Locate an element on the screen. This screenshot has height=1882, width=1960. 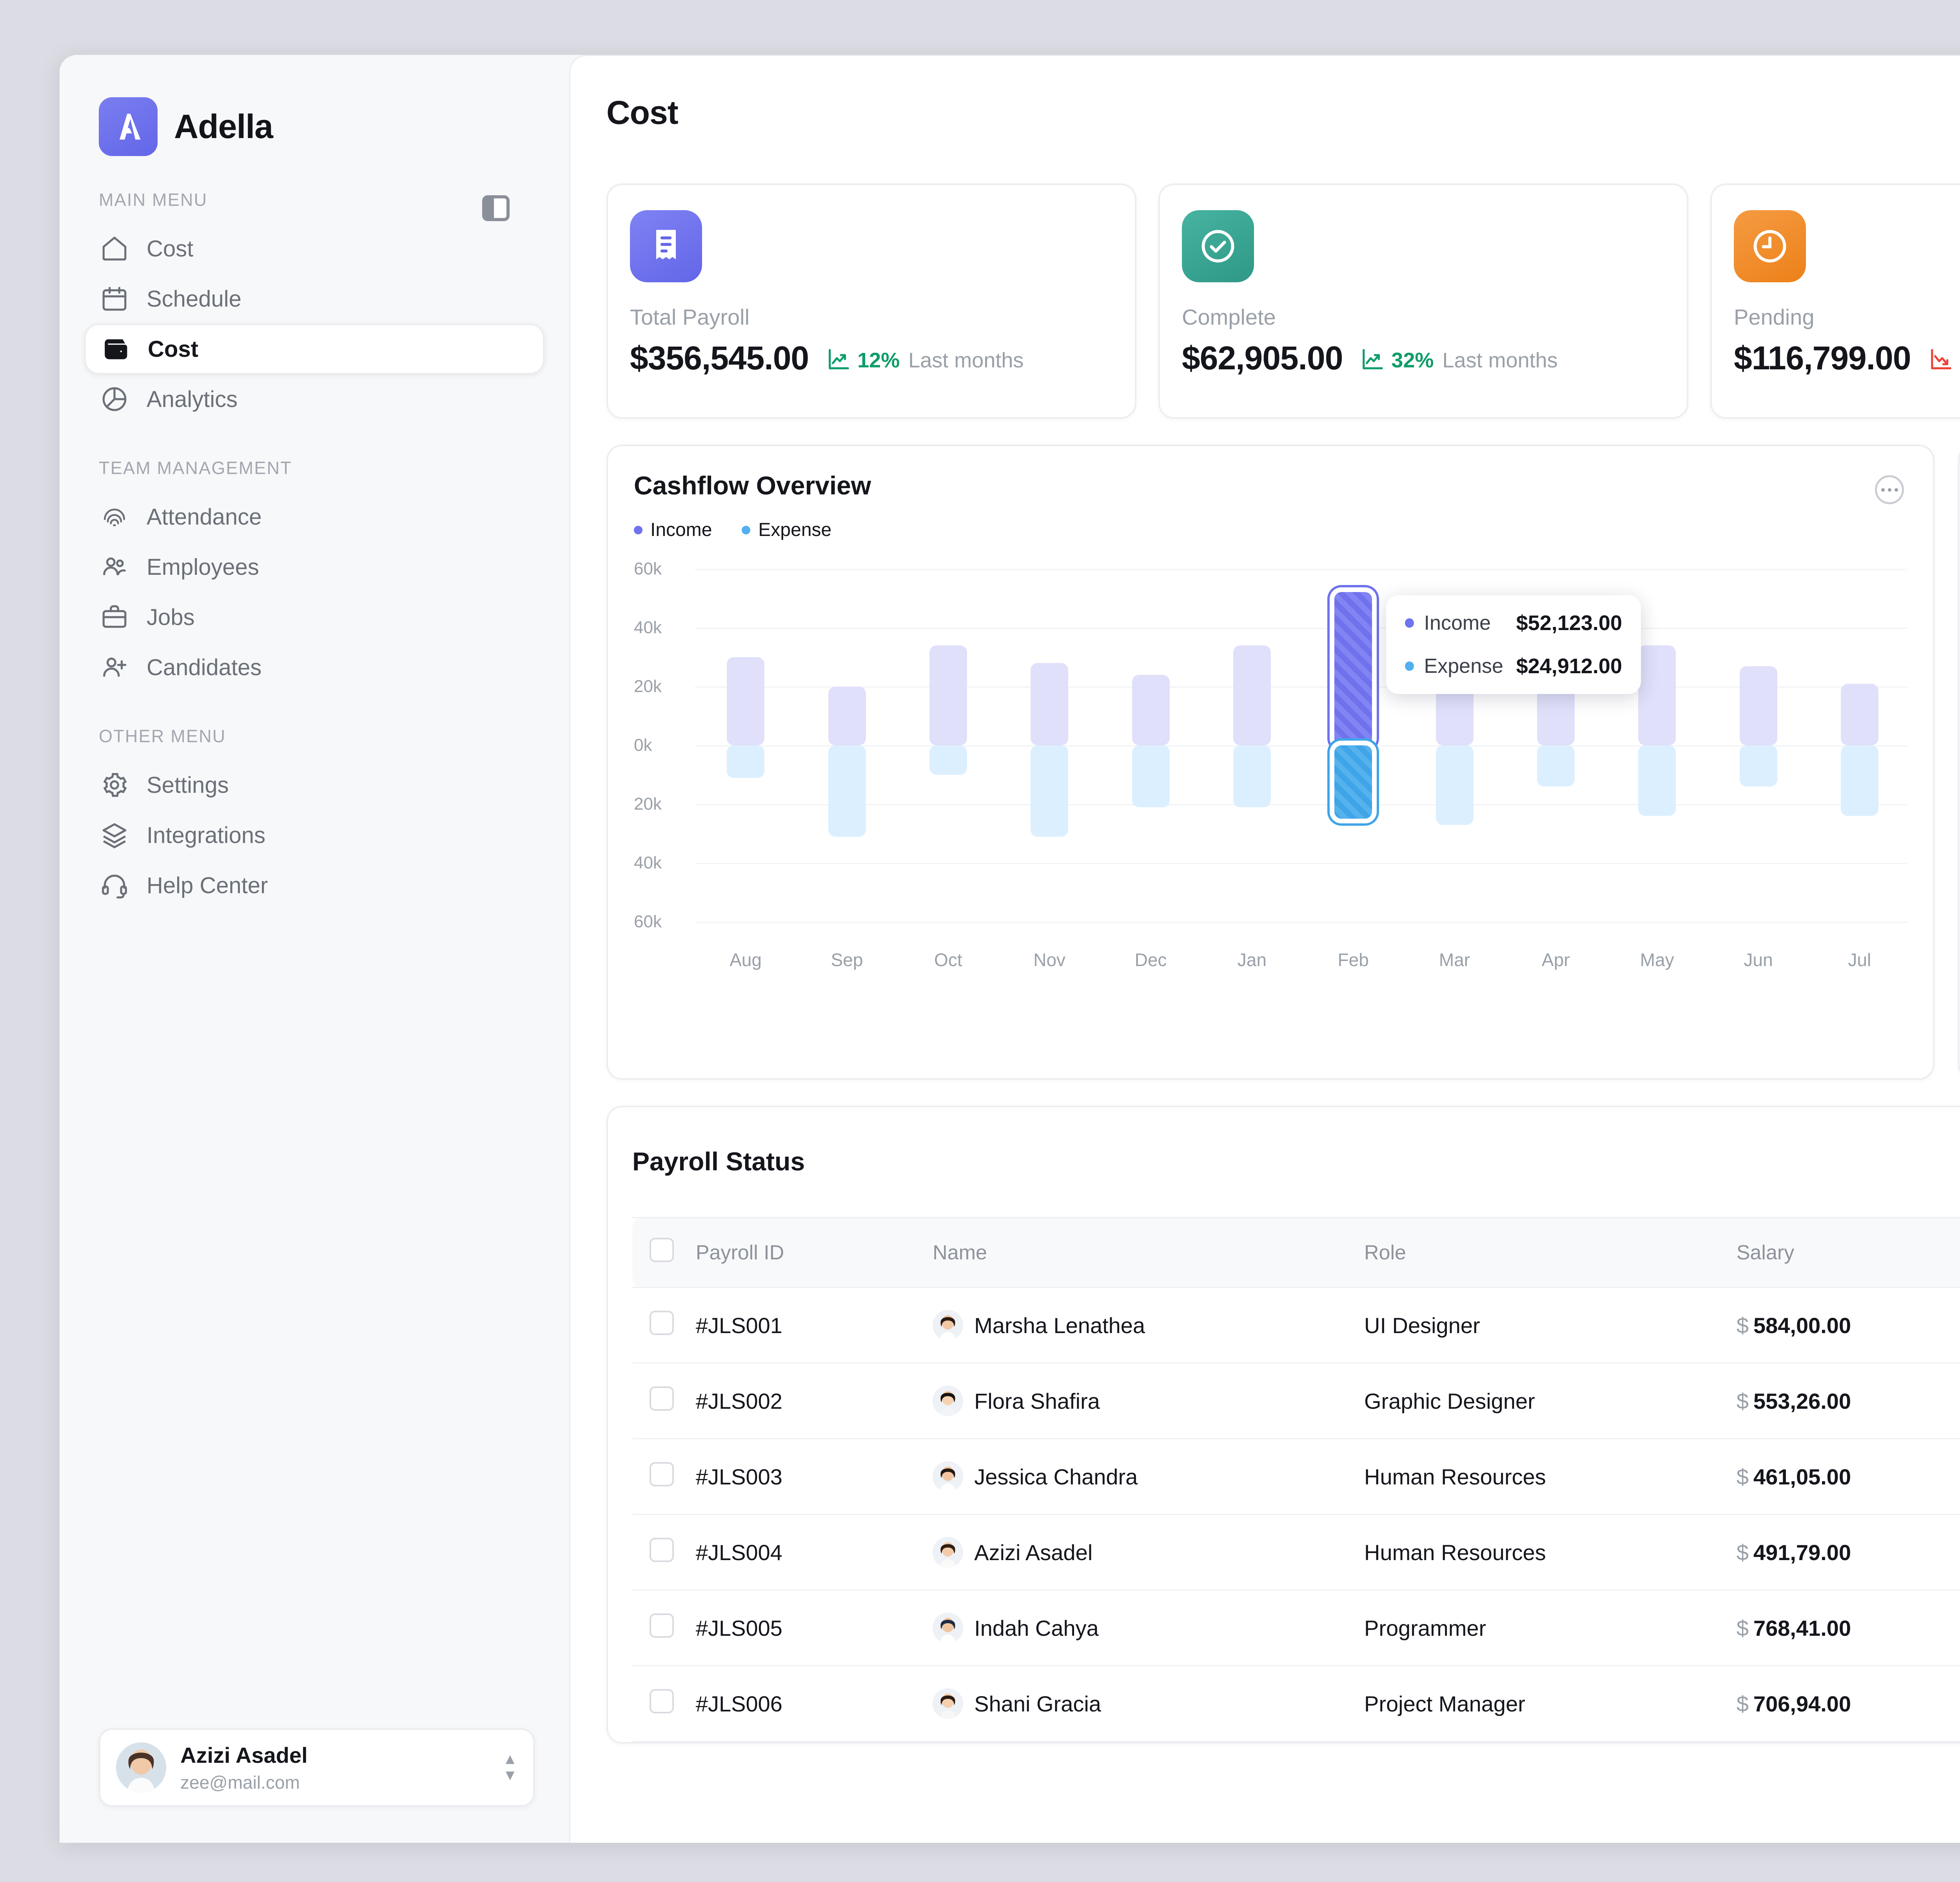
brand: Adella is located at coordinates (314, 105).